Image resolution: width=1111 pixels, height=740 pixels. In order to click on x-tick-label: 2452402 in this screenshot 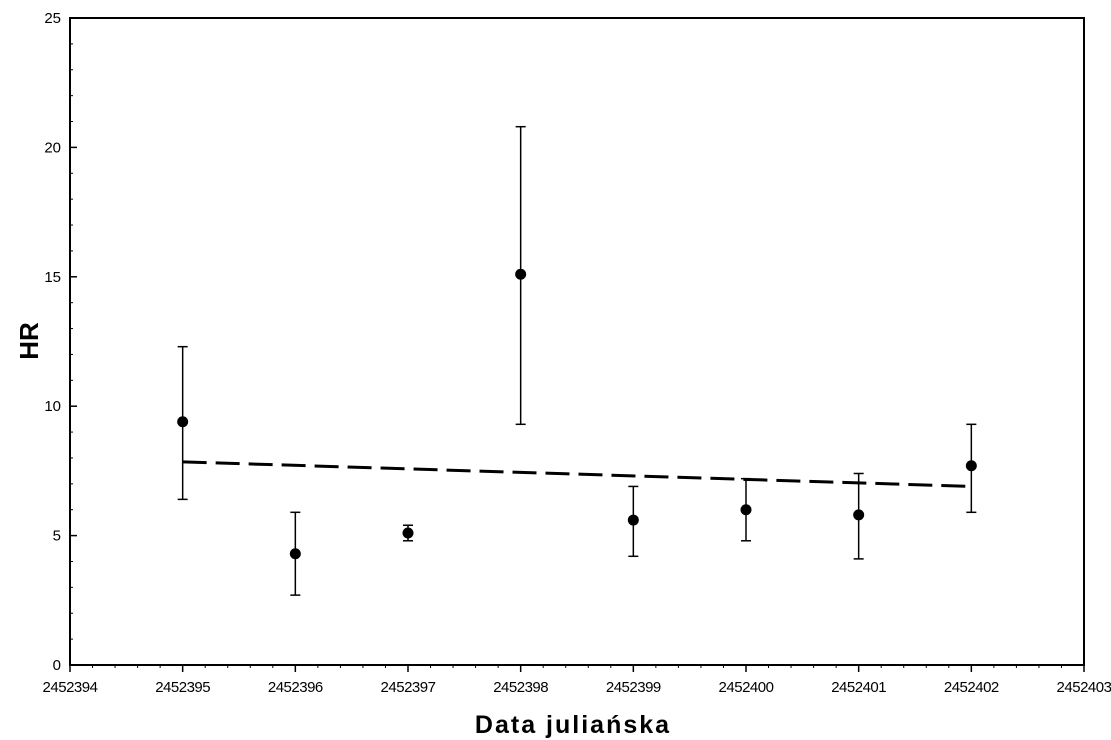, I will do `click(971, 687)`.